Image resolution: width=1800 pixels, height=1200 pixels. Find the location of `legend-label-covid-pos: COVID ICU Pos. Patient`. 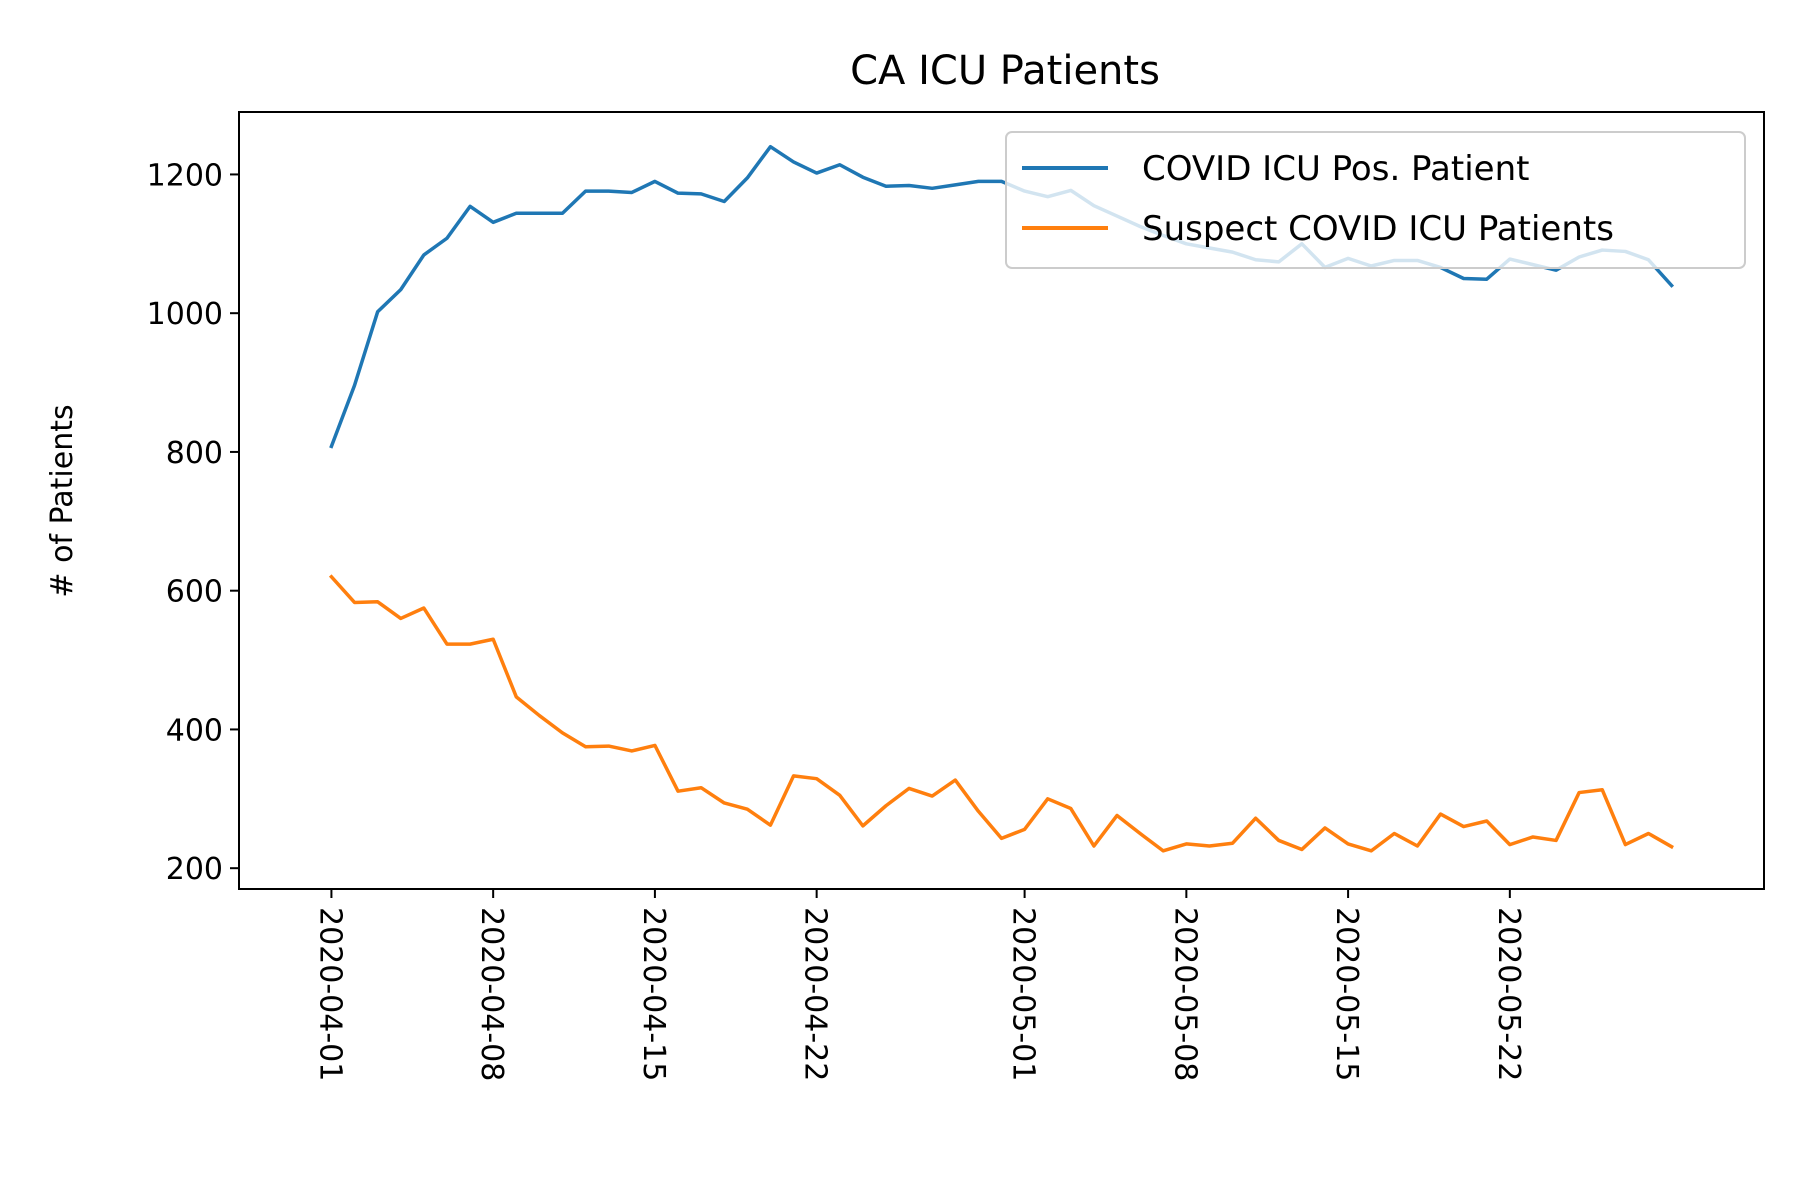

legend-label-covid-pos: COVID ICU Pos. Patient is located at coordinates (1335, 169).